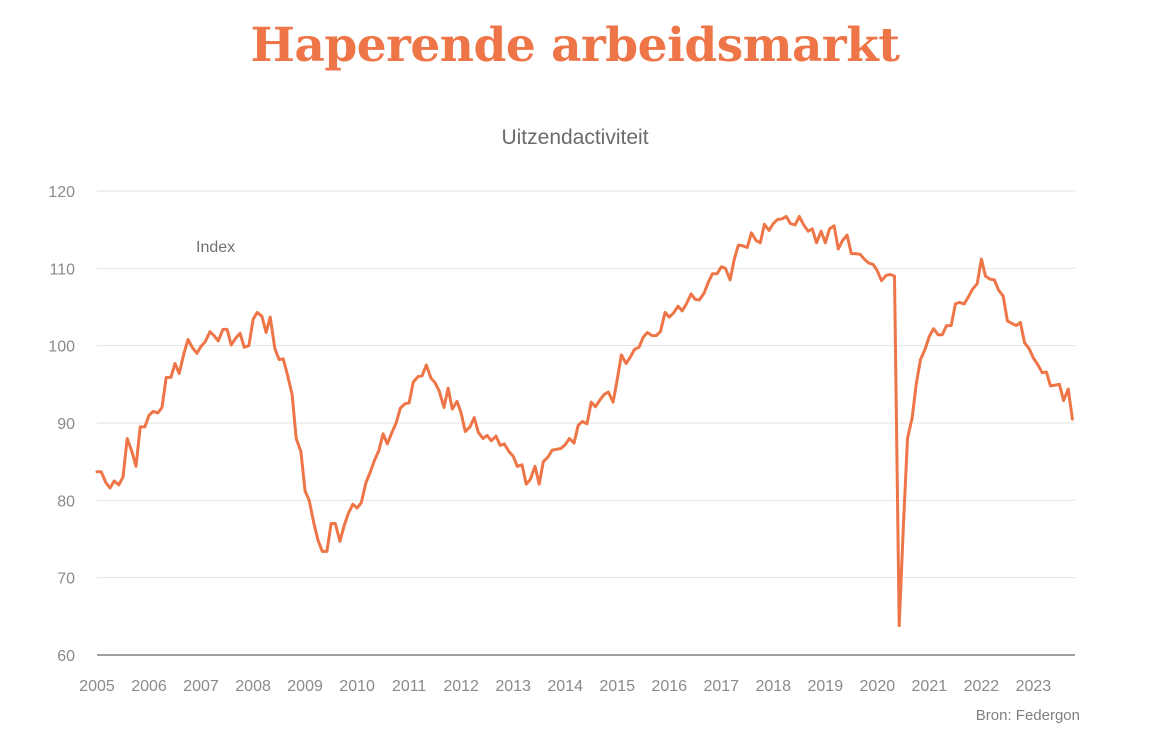 The width and height of the screenshot is (1150, 742). Describe the element at coordinates (215, 247) in the screenshot. I see `index-annotation: Index` at that location.